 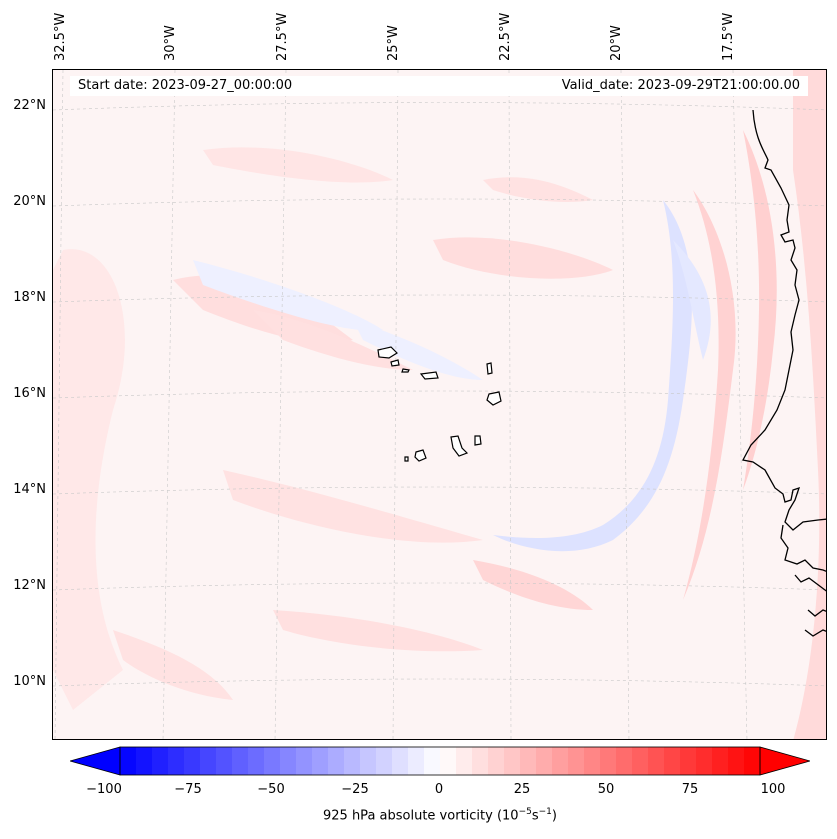 I want to click on lat-label-12n: 12°N, so click(x=29, y=585).